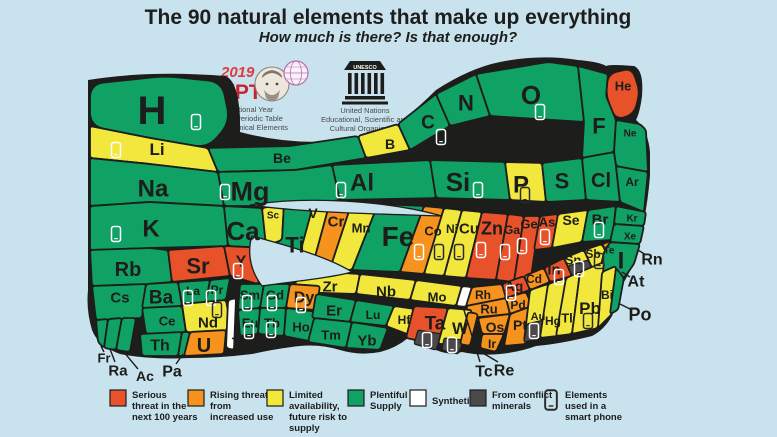 The height and width of the screenshot is (437, 777). What do you see at coordinates (282, 158) in the screenshot?
I see `element-symbol-Be: Be` at bounding box center [282, 158].